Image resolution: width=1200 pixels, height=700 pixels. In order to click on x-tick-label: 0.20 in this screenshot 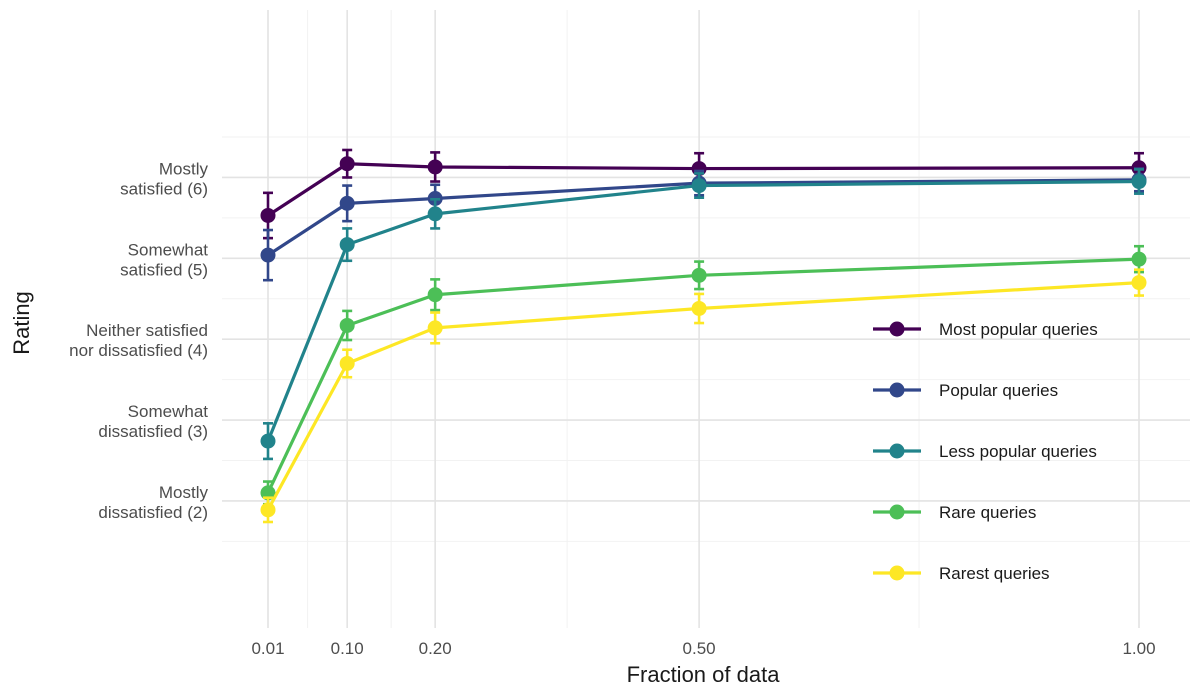, I will do `click(435, 648)`.